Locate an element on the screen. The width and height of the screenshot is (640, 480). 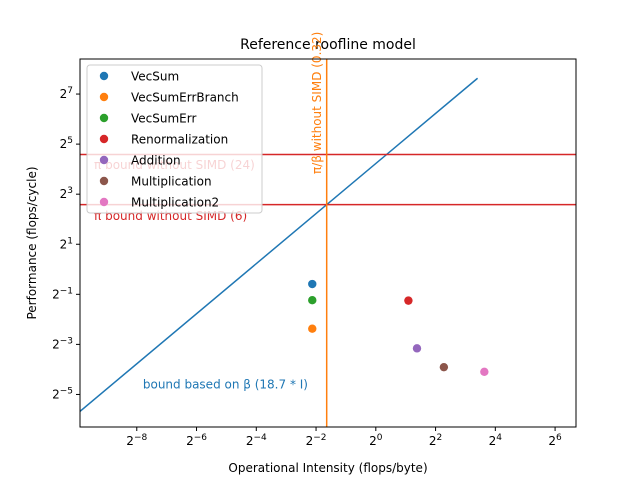
y-tick-label: 2−1 is located at coordinates (62, 293).